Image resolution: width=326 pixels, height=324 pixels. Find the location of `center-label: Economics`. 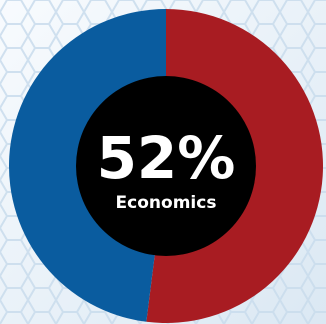

center-label: Economics is located at coordinates (166, 203).